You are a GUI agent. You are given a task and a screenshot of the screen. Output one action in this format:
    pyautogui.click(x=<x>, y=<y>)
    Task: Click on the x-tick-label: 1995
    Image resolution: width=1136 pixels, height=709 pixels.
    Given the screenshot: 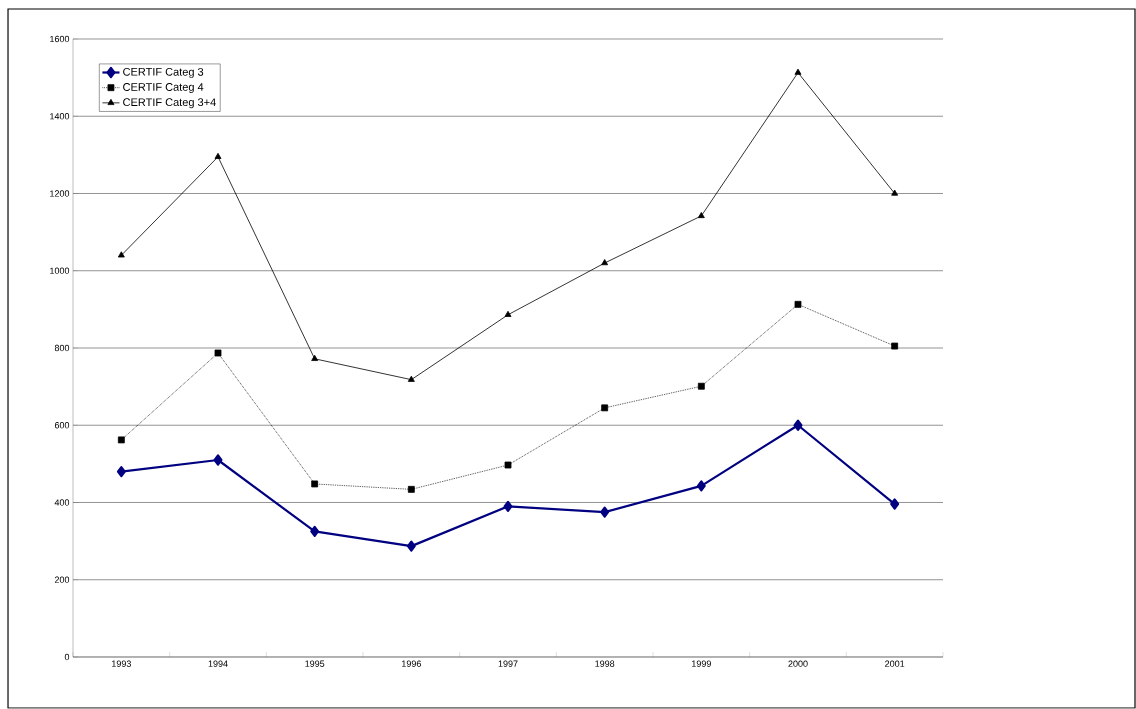 What is the action you would take?
    pyautogui.click(x=315, y=663)
    